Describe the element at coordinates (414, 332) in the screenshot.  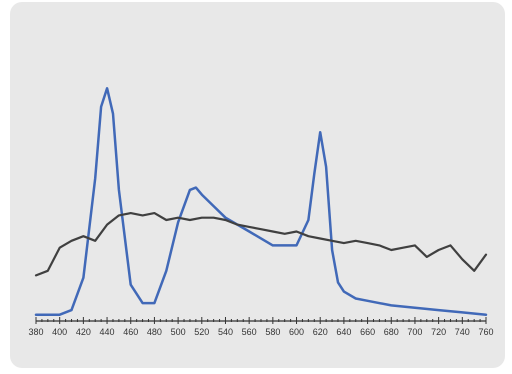
I see `x-tick-label: 700` at that location.